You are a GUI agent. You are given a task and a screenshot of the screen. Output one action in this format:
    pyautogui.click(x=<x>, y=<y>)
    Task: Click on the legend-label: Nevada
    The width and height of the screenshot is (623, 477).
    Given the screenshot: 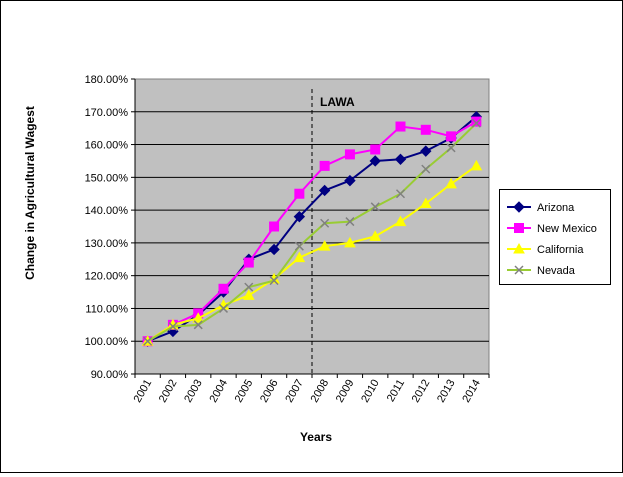 What is the action you would take?
    pyautogui.click(x=556, y=271)
    